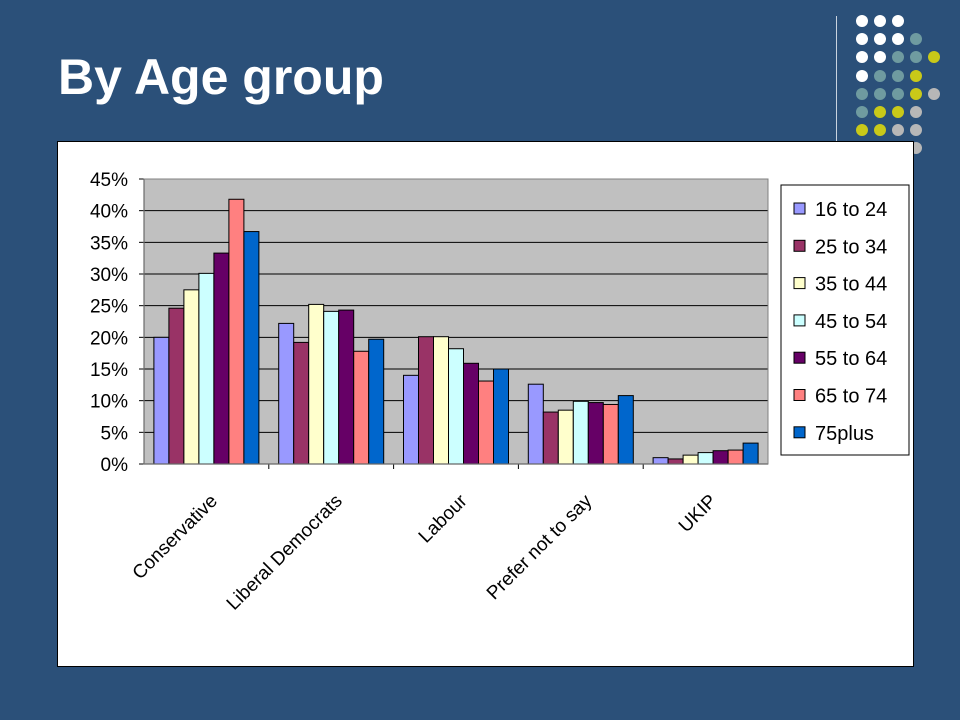 The height and width of the screenshot is (720, 960). What do you see at coordinates (109, 275) in the screenshot?
I see `y-tick-label: 30%` at bounding box center [109, 275].